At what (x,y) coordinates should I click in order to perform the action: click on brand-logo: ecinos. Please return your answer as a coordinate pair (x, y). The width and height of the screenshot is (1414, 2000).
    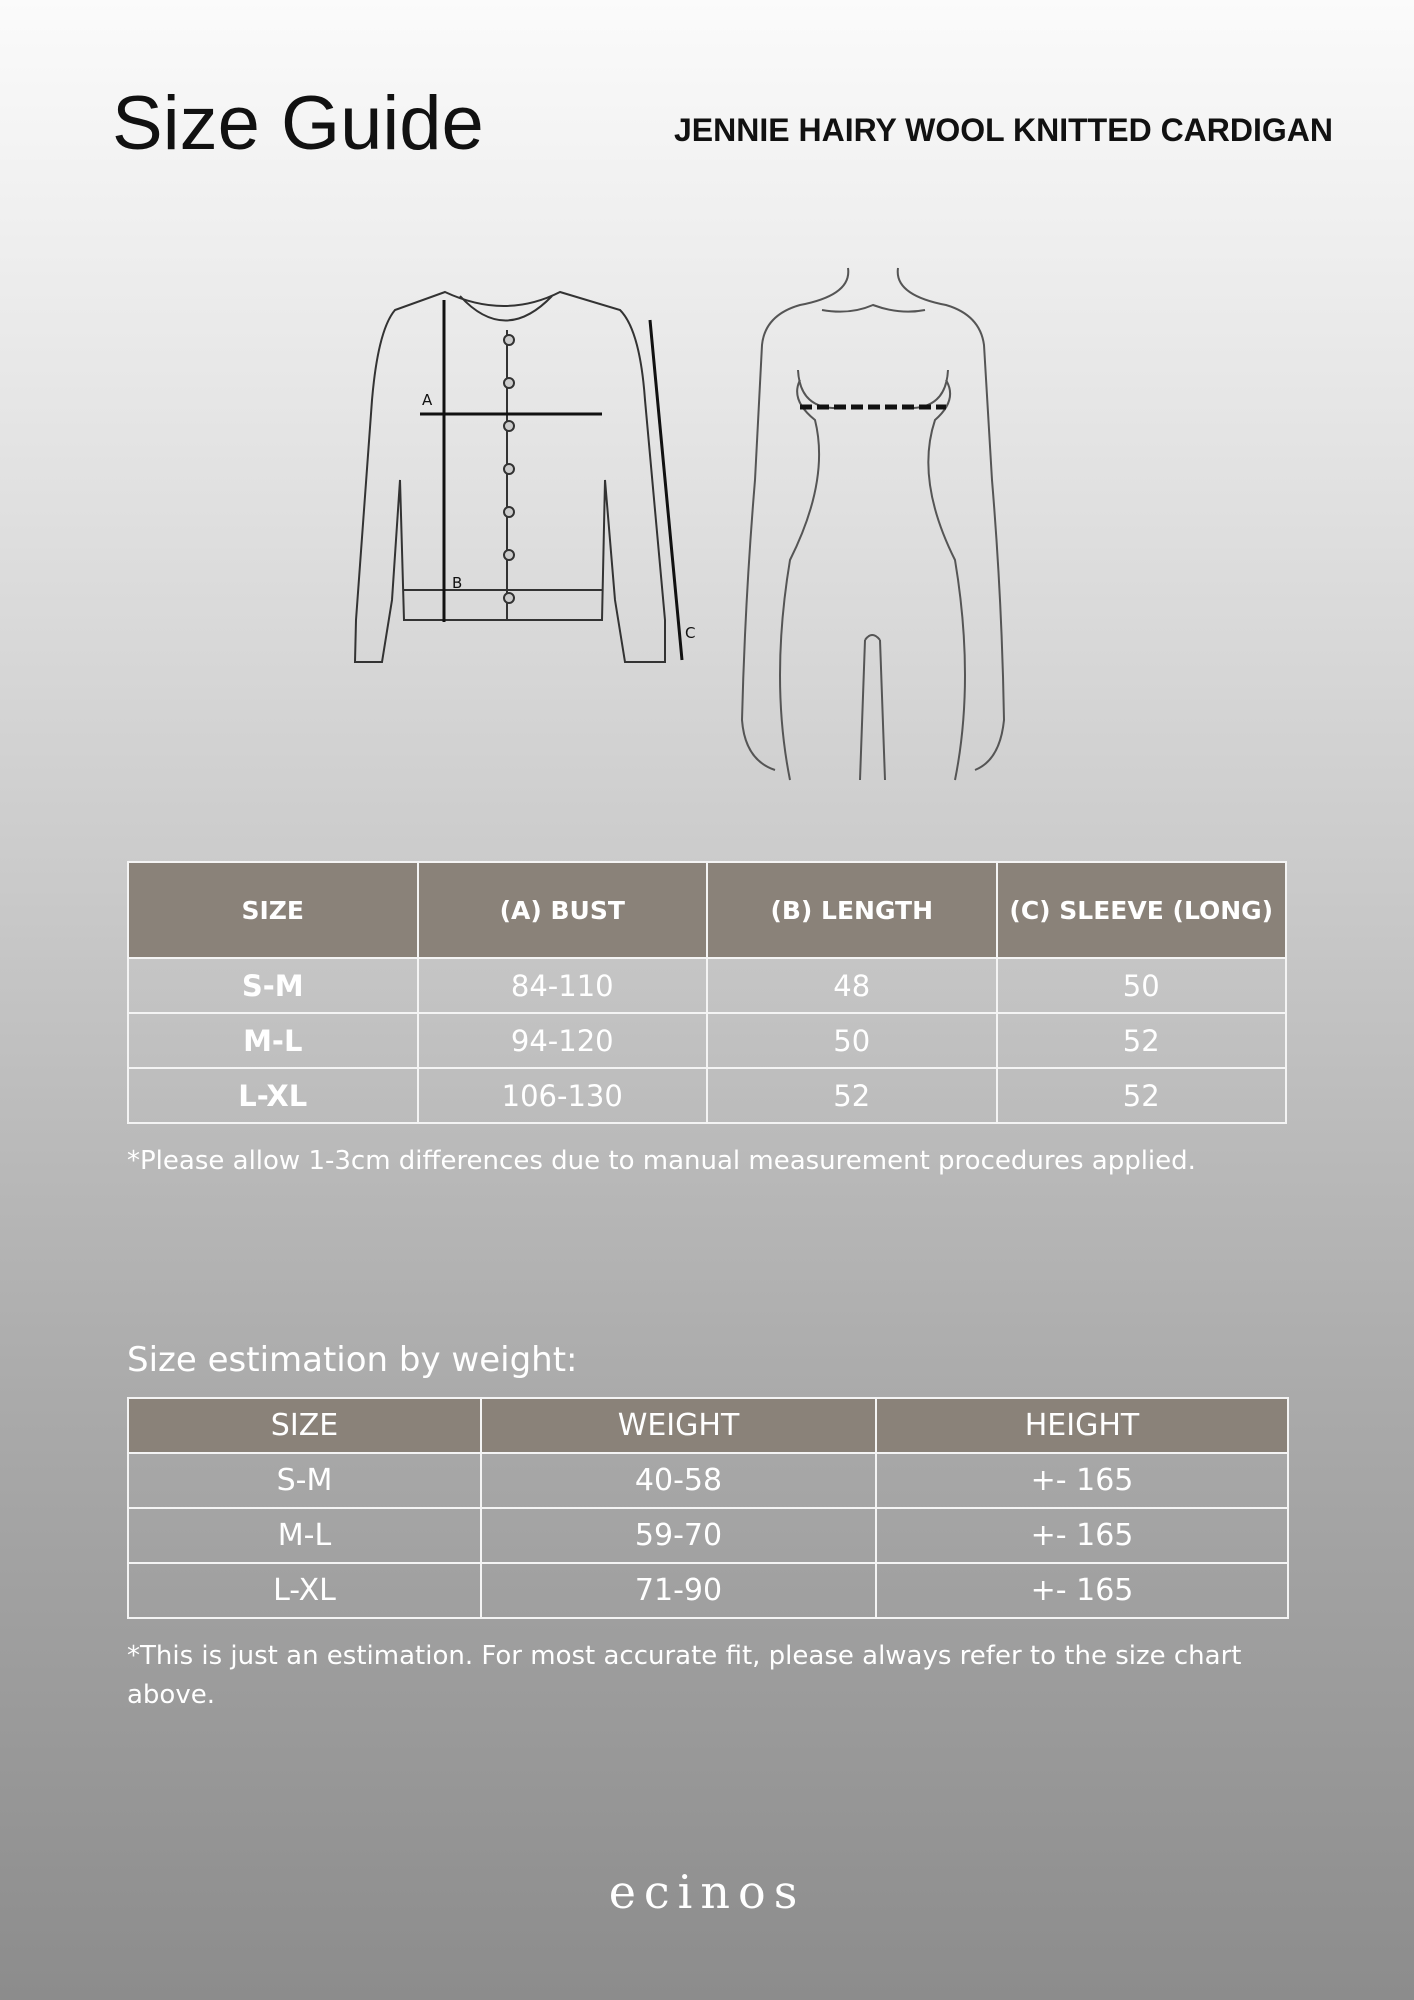
    Looking at the image, I should click on (707, 1892).